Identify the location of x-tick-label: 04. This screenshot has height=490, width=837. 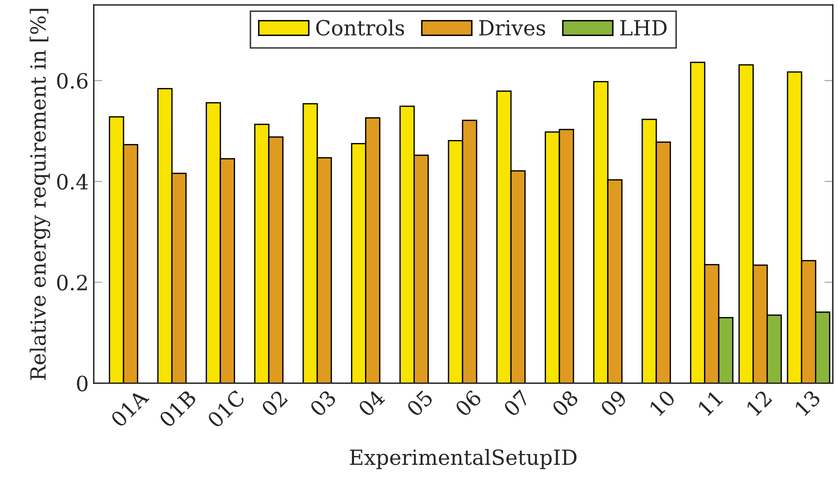
(371, 403).